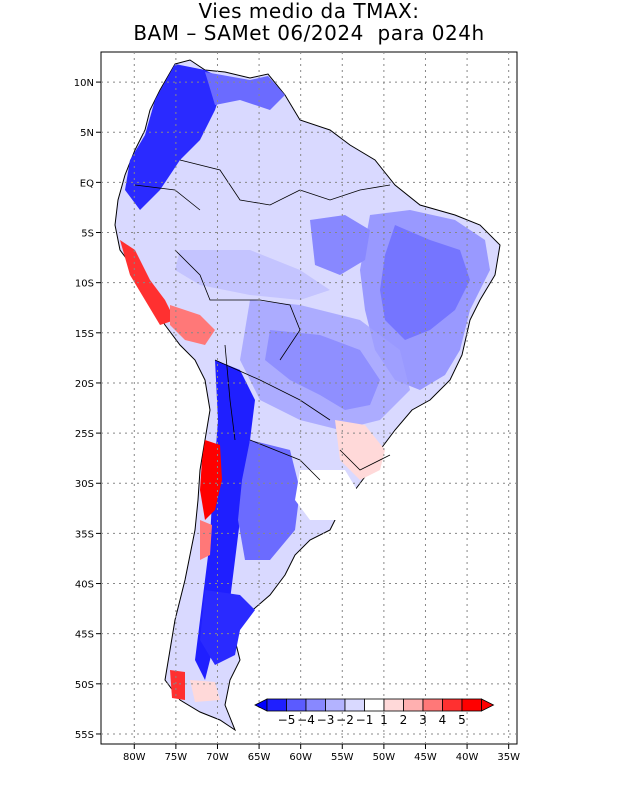  Describe the element at coordinates (326, 720) in the screenshot. I see `colorbar-label: −3` at that location.